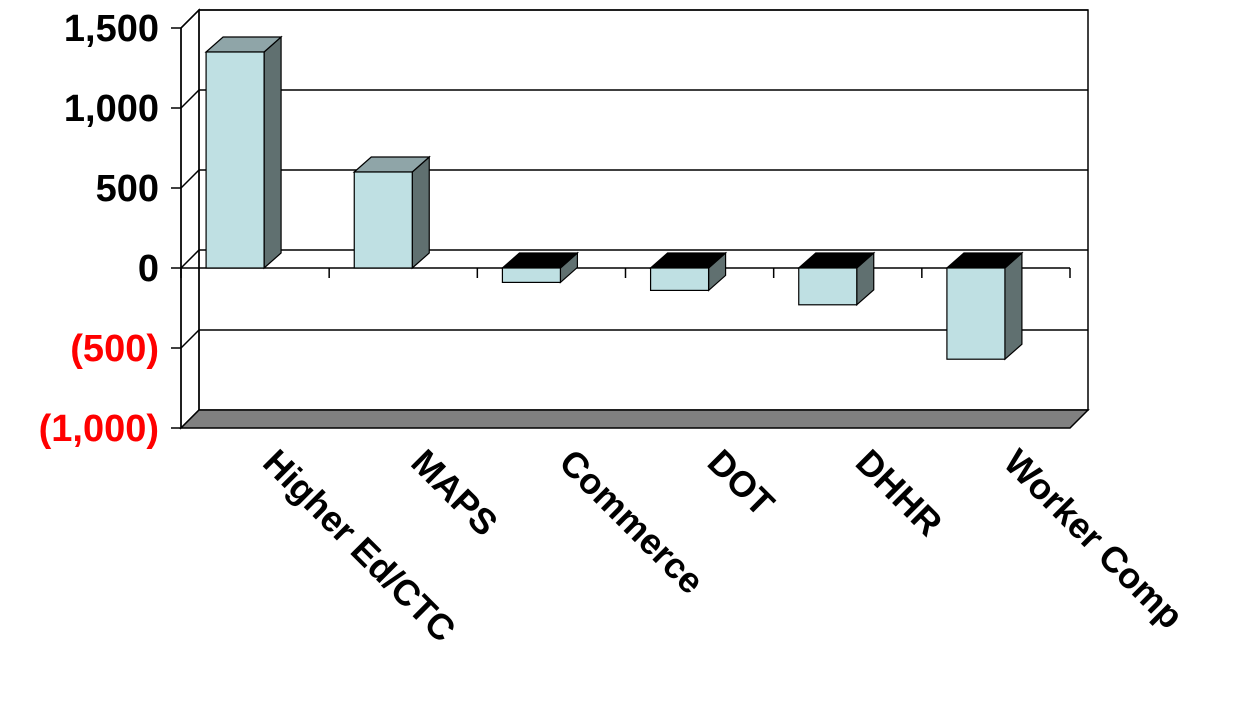 Image resolution: width=1249 pixels, height=725 pixels. Describe the element at coordinates (99, 229) in the screenshot. I see `y-axis-tick-labels: 1,500 1,000 500 0 (500) (1,000)` at that location.